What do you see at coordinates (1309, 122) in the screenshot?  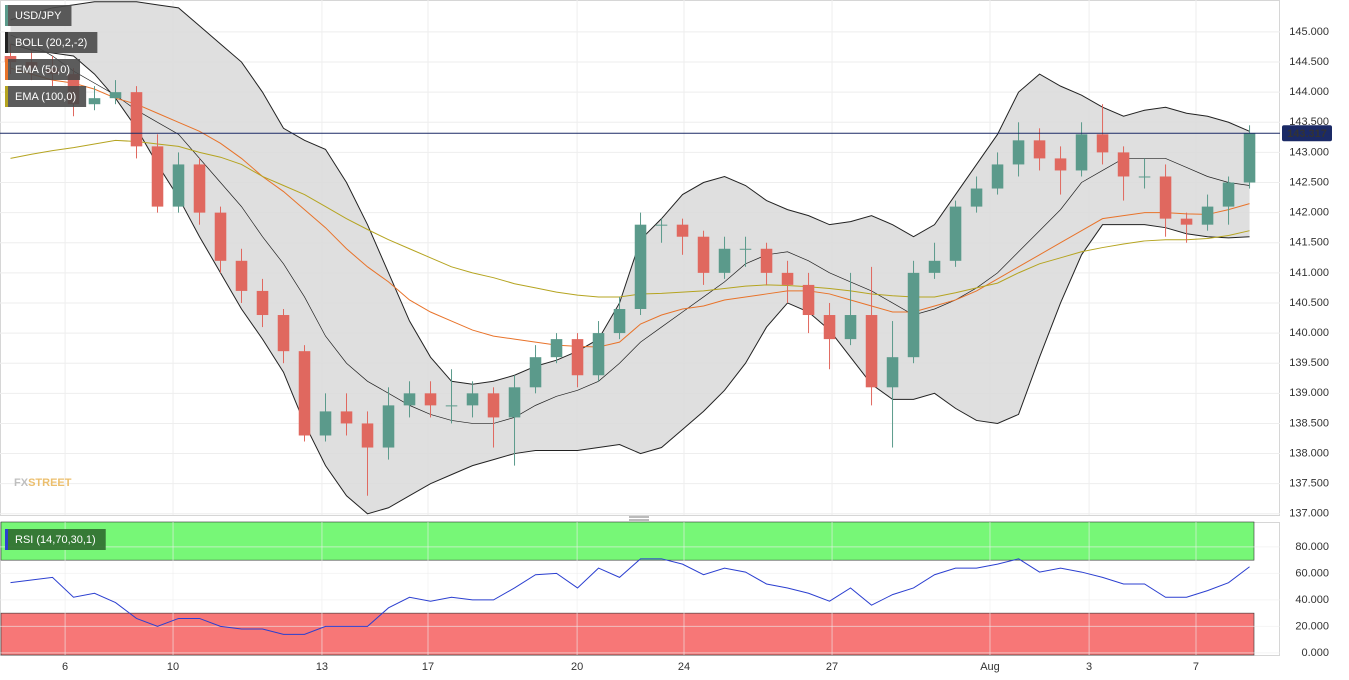 I see `y-tick-label: 143.500` at bounding box center [1309, 122].